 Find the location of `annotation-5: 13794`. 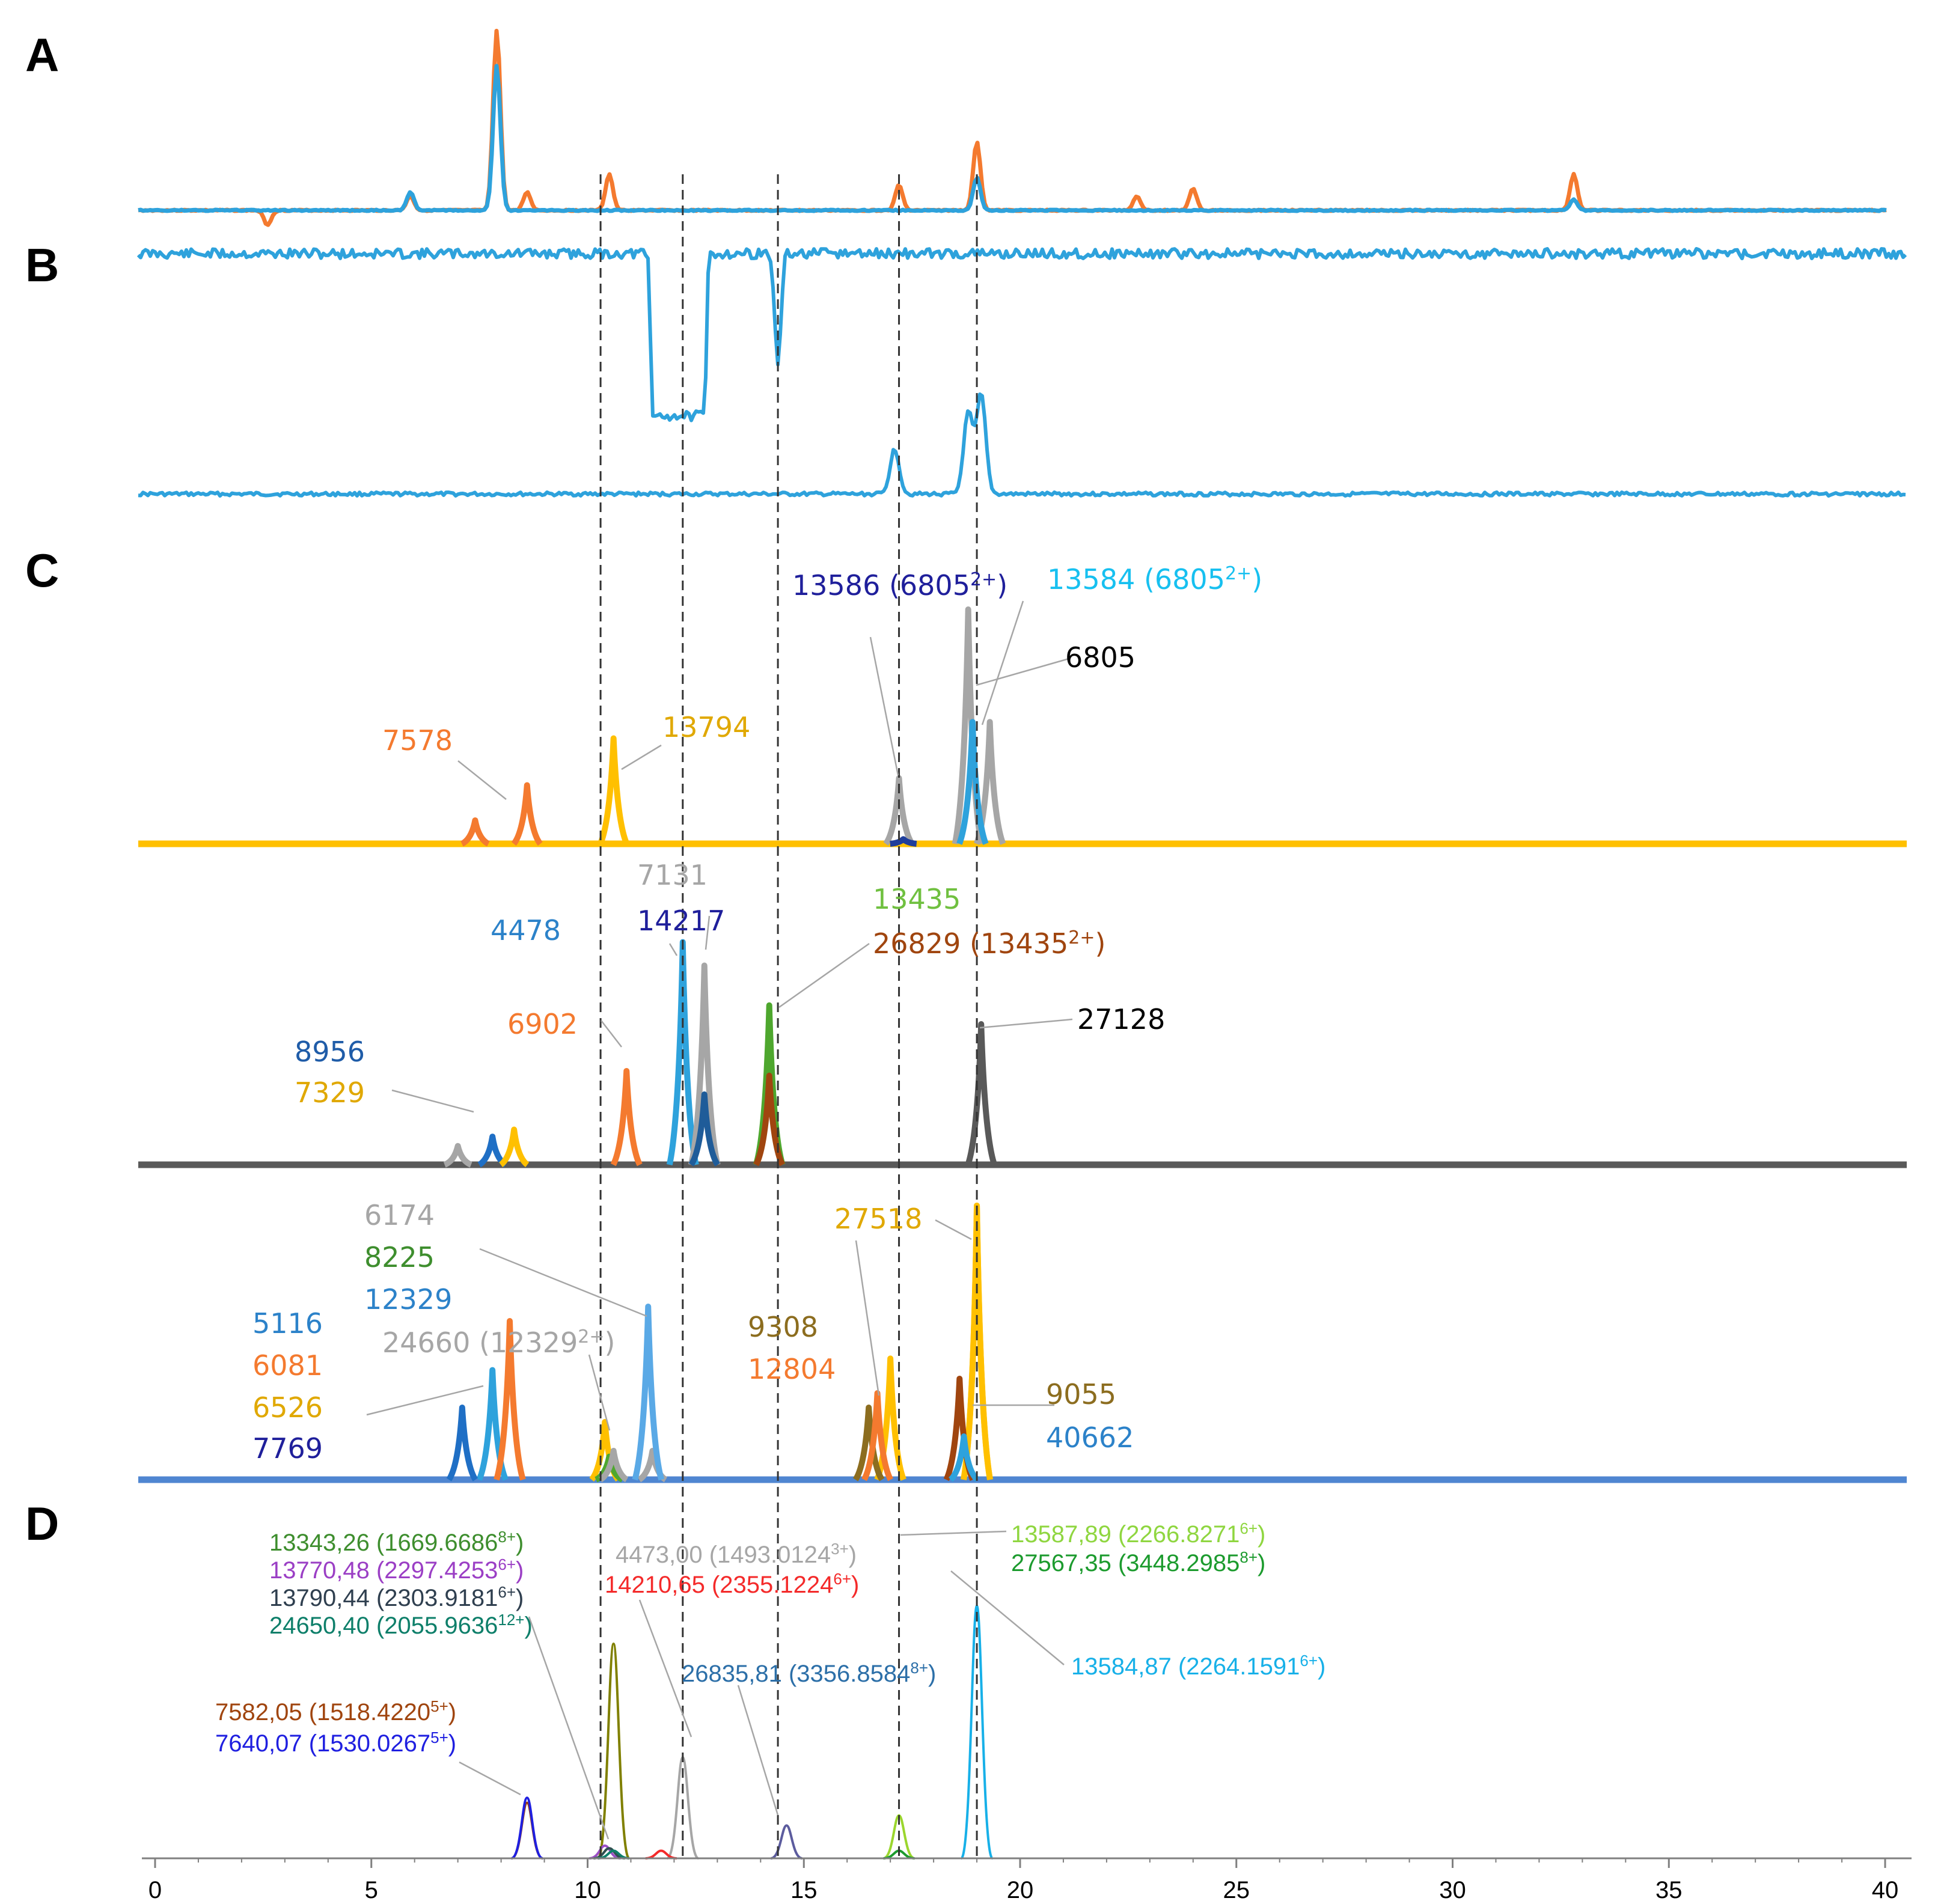

annotation-5: 13794 is located at coordinates (706, 727).